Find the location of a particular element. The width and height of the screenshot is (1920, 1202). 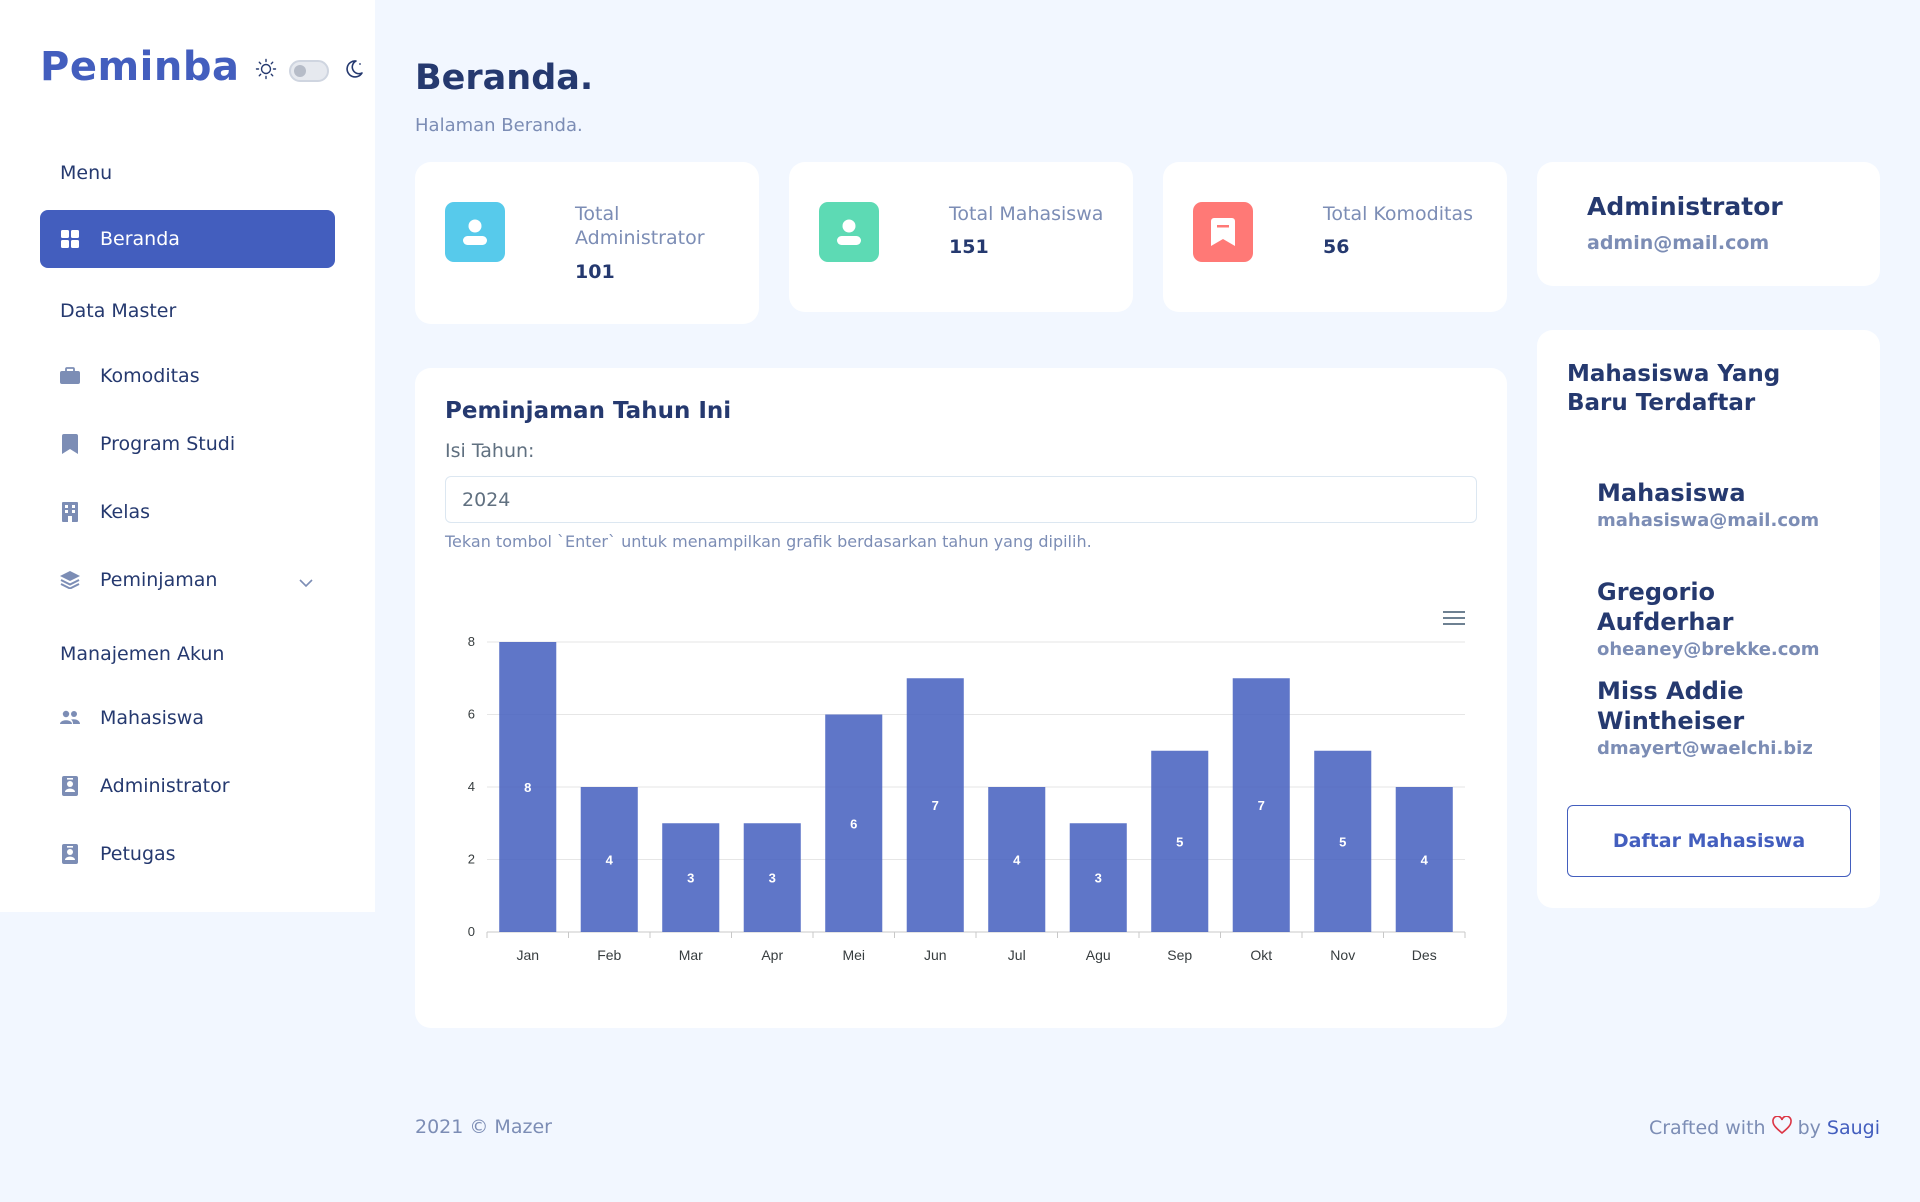

layers-icon is located at coordinates (70, 580).